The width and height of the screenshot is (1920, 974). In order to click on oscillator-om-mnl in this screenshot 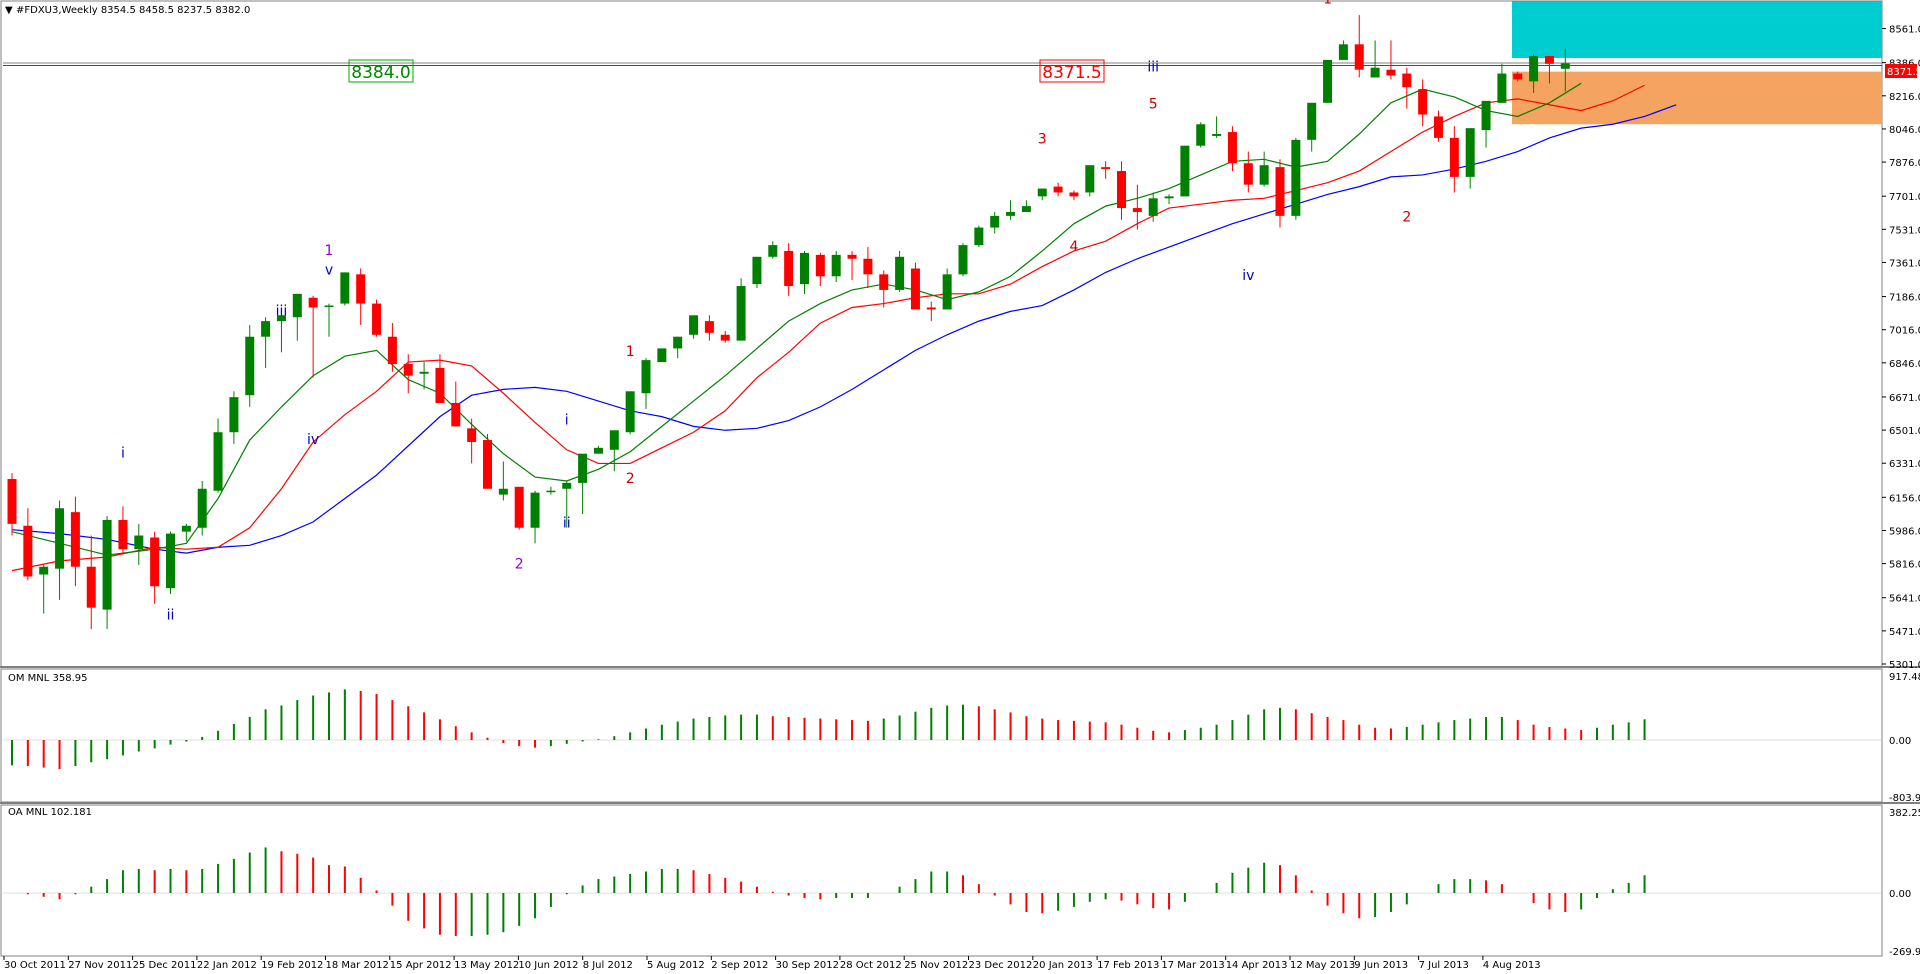, I will do `click(942, 729)`.